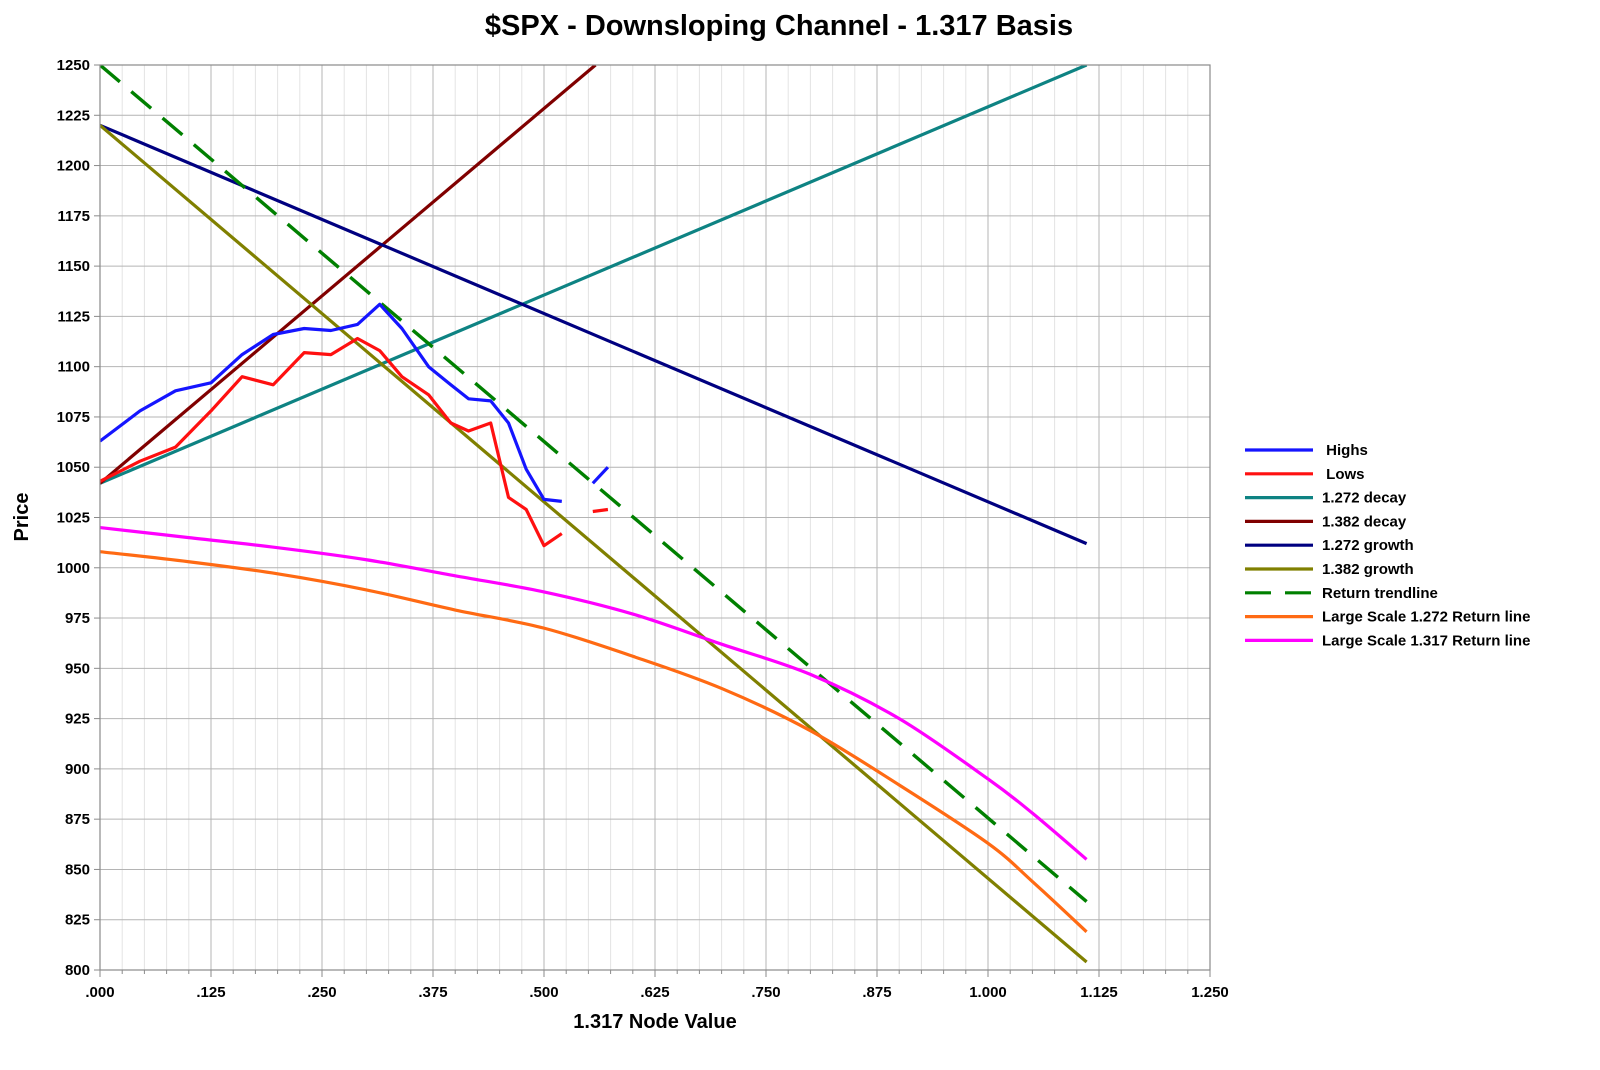  What do you see at coordinates (73, 216) in the screenshot?
I see `y-tick-label: 1175` at bounding box center [73, 216].